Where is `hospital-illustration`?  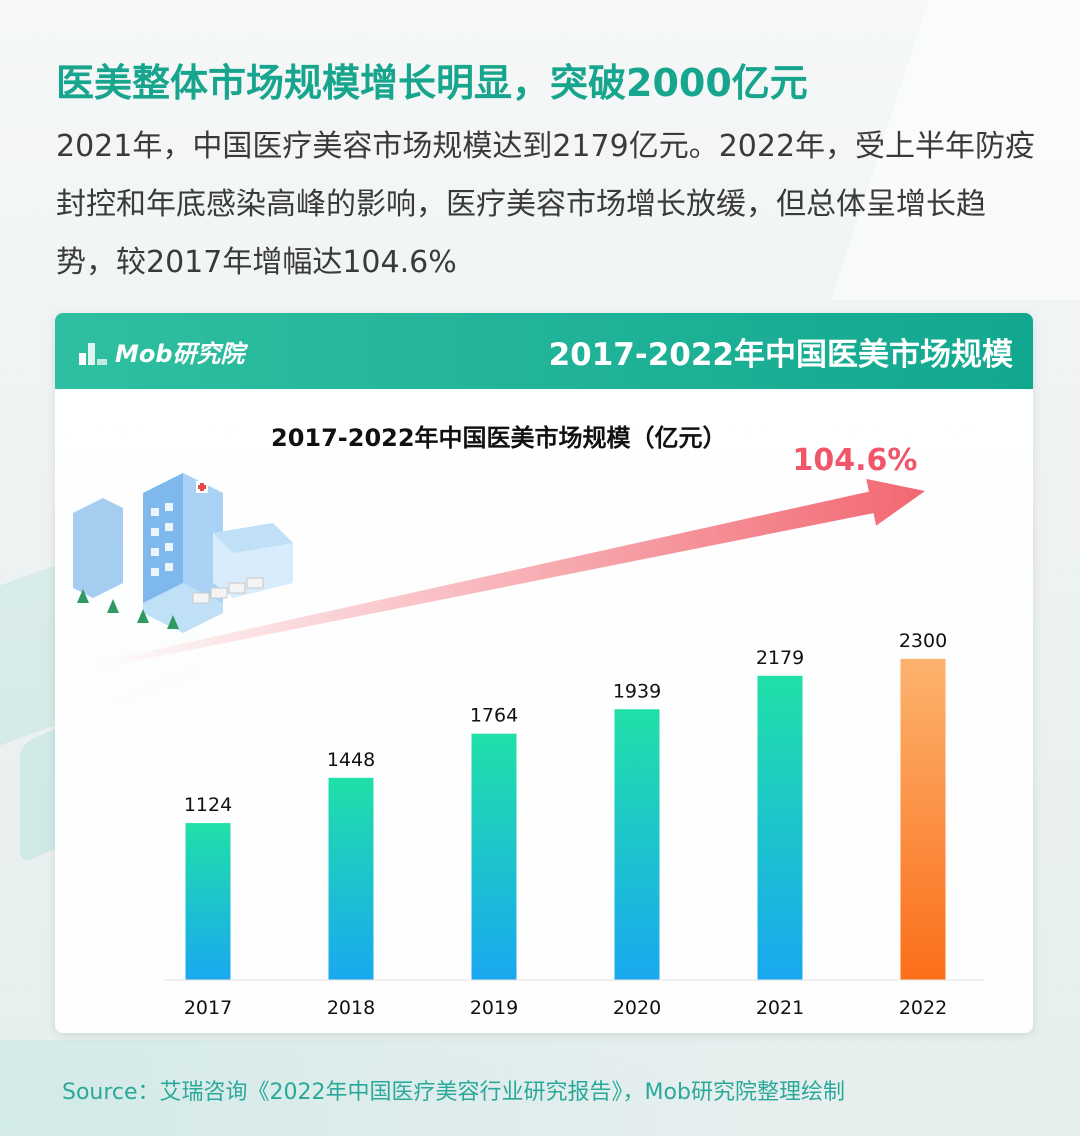 hospital-illustration is located at coordinates (183, 553).